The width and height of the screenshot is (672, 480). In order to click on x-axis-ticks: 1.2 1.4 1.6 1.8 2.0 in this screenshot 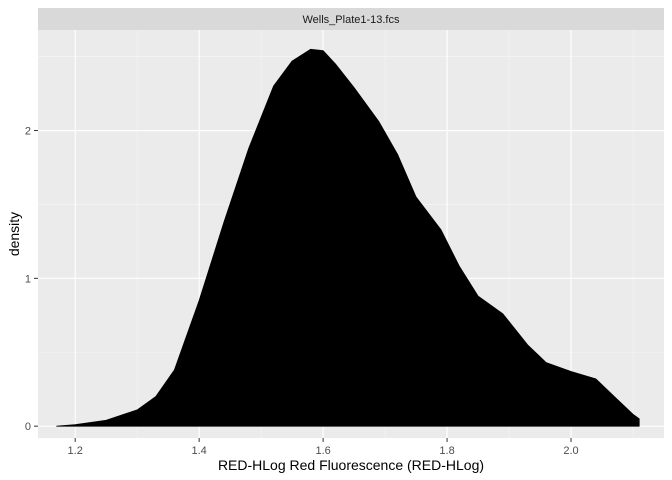, I will do `click(323, 447)`.